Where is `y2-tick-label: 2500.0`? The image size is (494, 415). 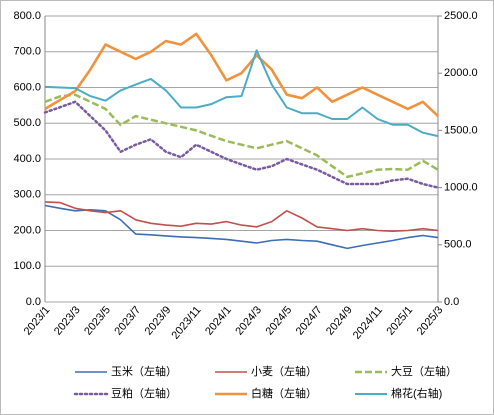
y2-tick-label: 2500.0 is located at coordinates (461, 16).